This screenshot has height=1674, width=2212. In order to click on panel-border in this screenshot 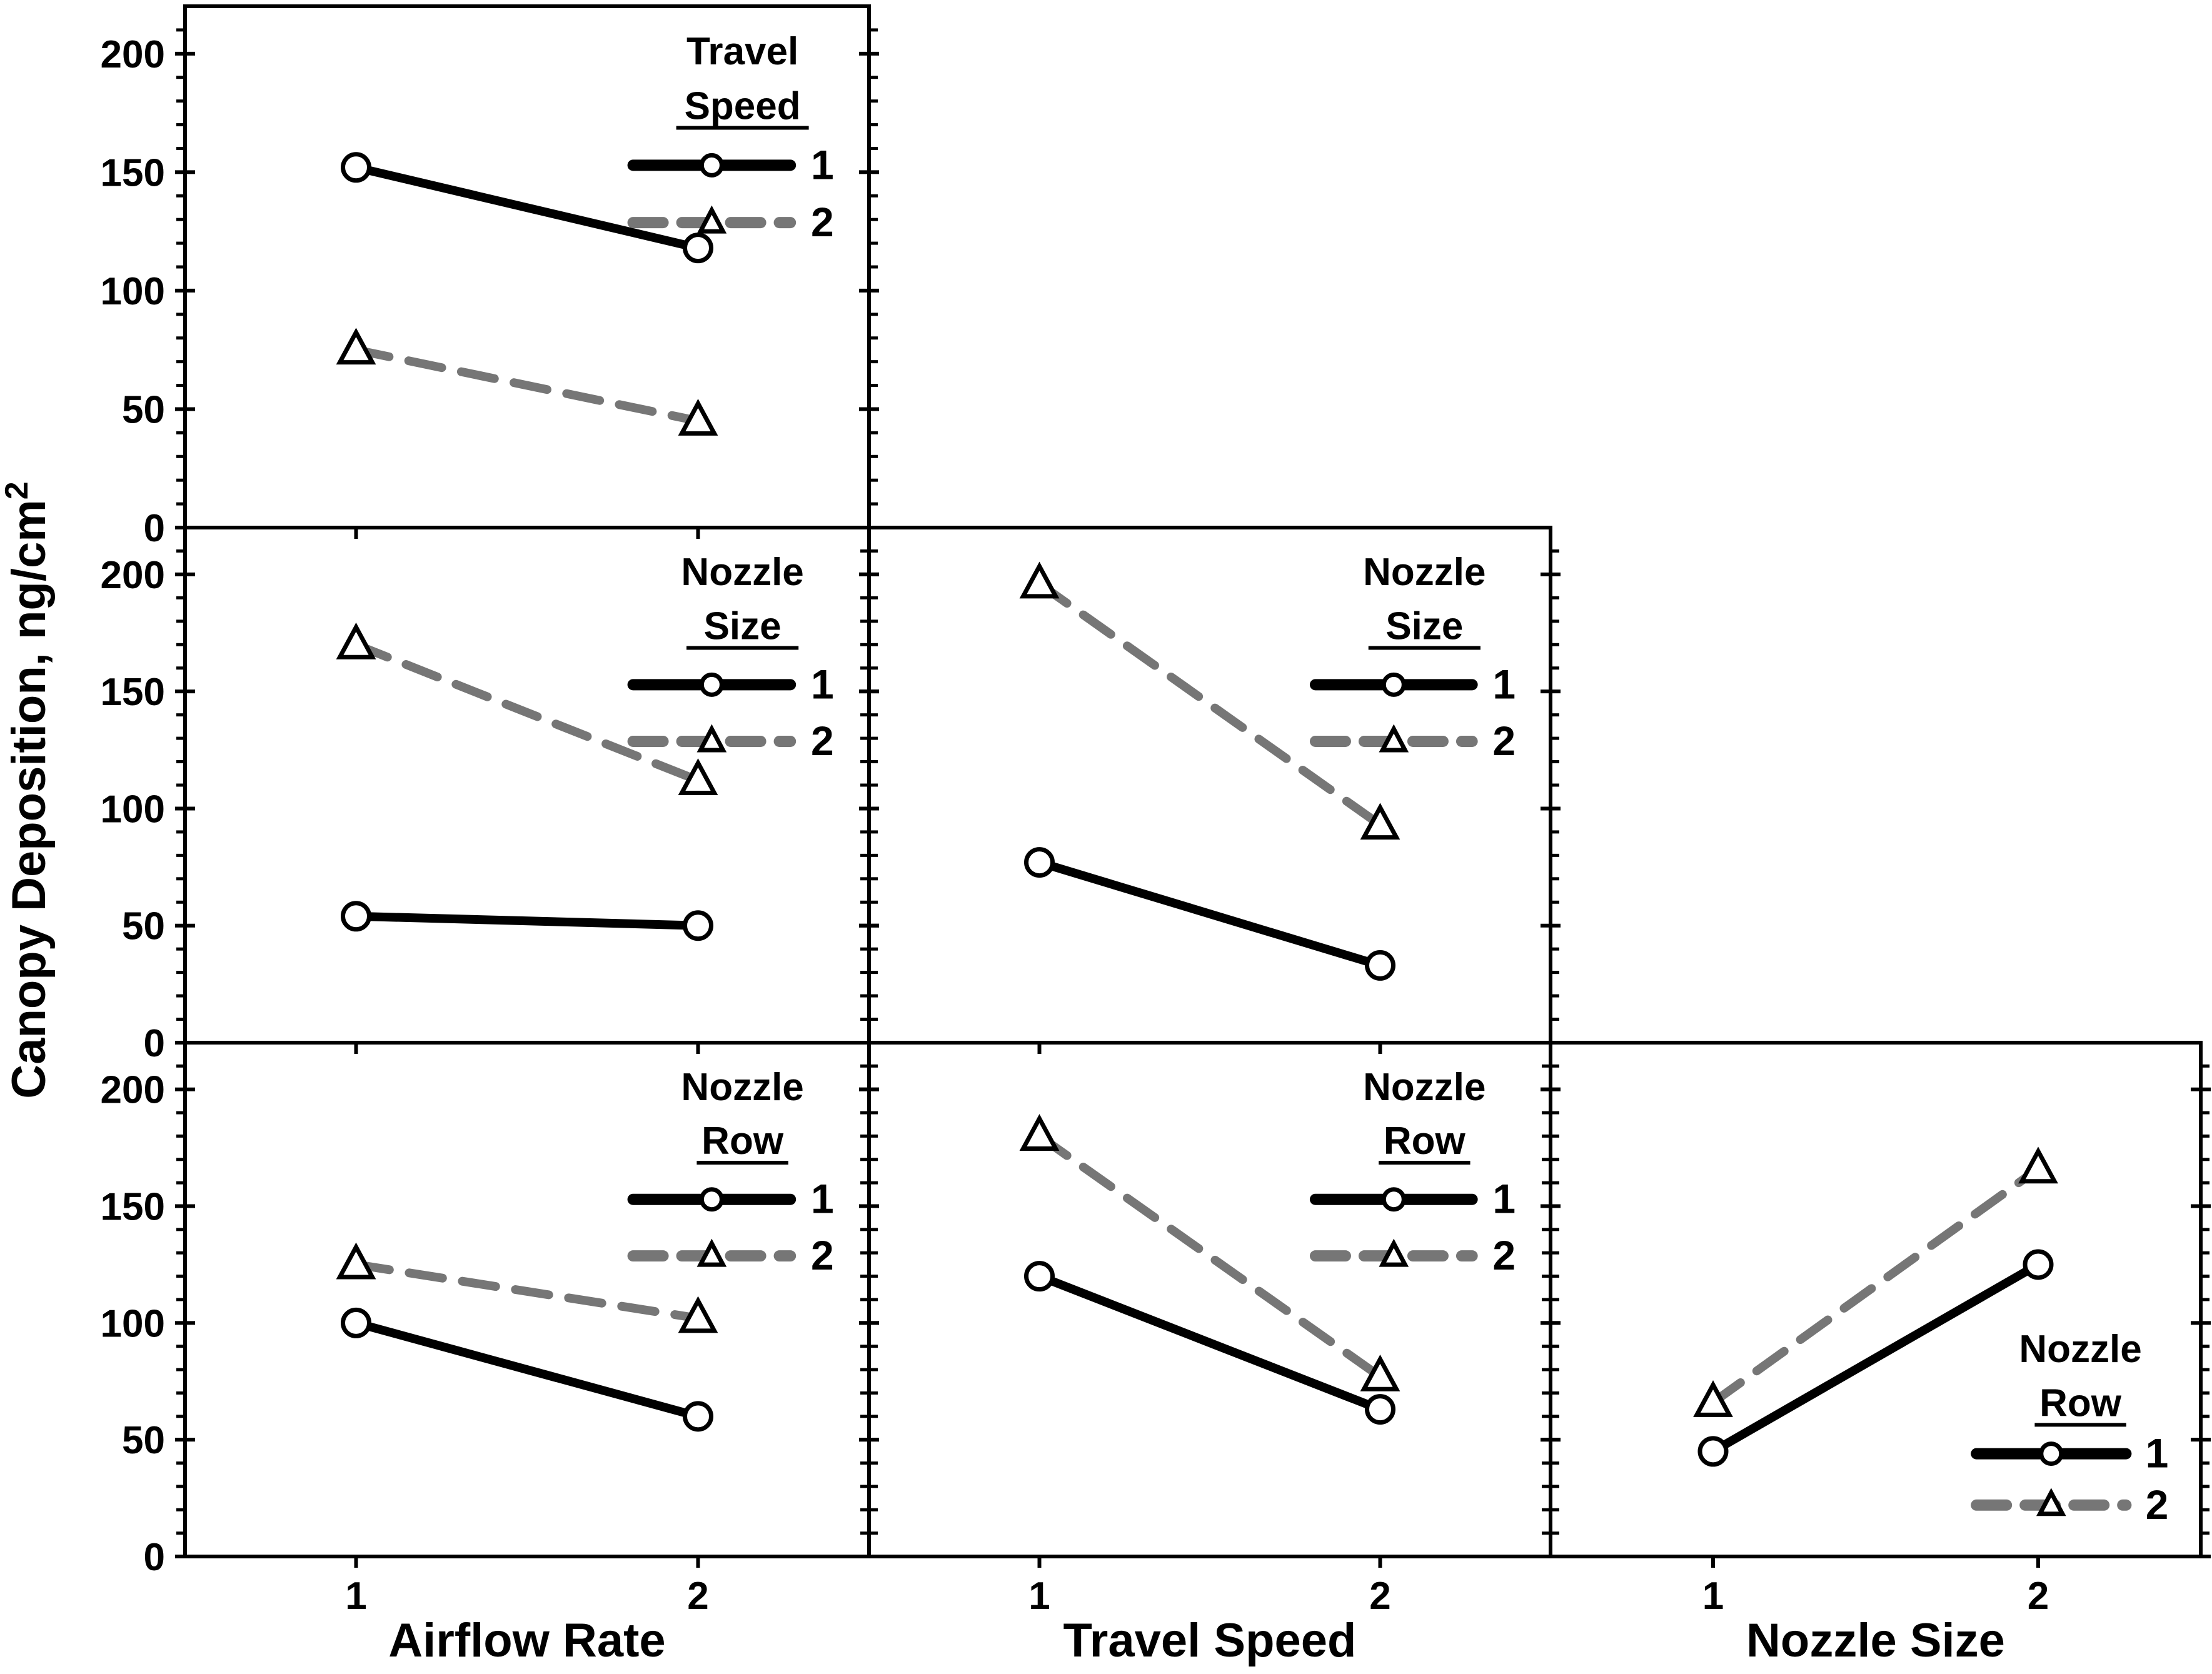, I will do `click(1876, 1299)`.